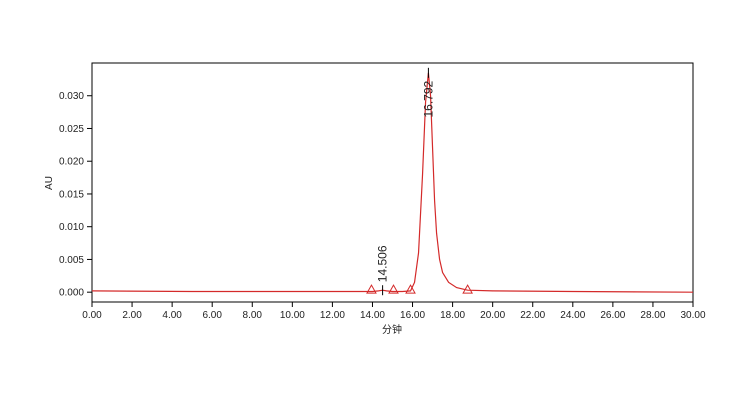 This screenshot has width=744, height=417. Describe the element at coordinates (572, 315) in the screenshot. I see `x-tick-label: 24.00` at that location.